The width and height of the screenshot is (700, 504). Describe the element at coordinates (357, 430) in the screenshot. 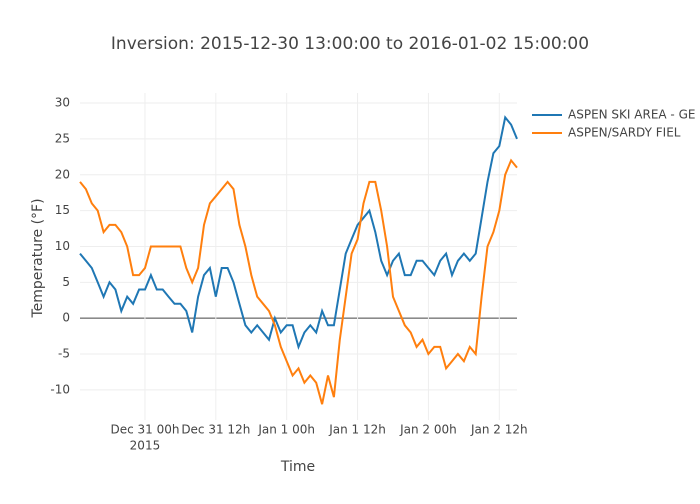

I see `x-tick-label: Jan 1 12h` at that location.